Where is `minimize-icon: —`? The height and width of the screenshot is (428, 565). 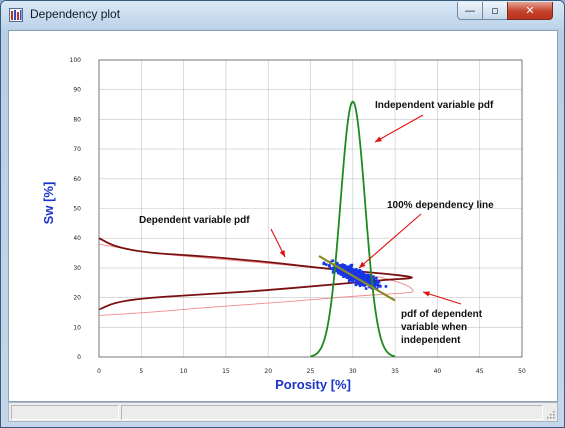 minimize-icon: — is located at coordinates (470, 10).